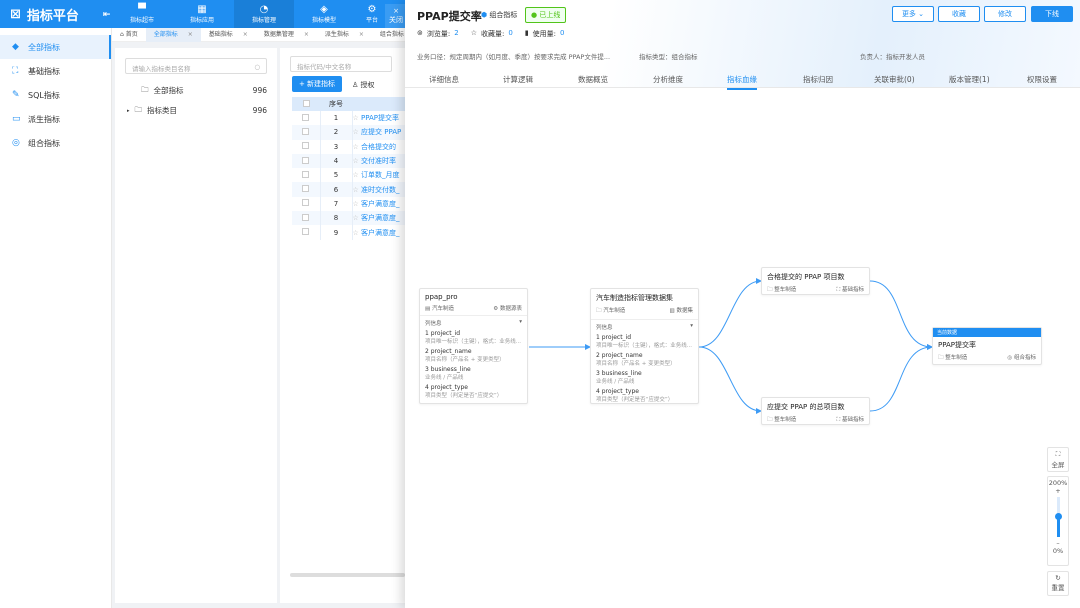  I want to click on table-row: 9 ☆ 客户满意度_, so click(352, 232).